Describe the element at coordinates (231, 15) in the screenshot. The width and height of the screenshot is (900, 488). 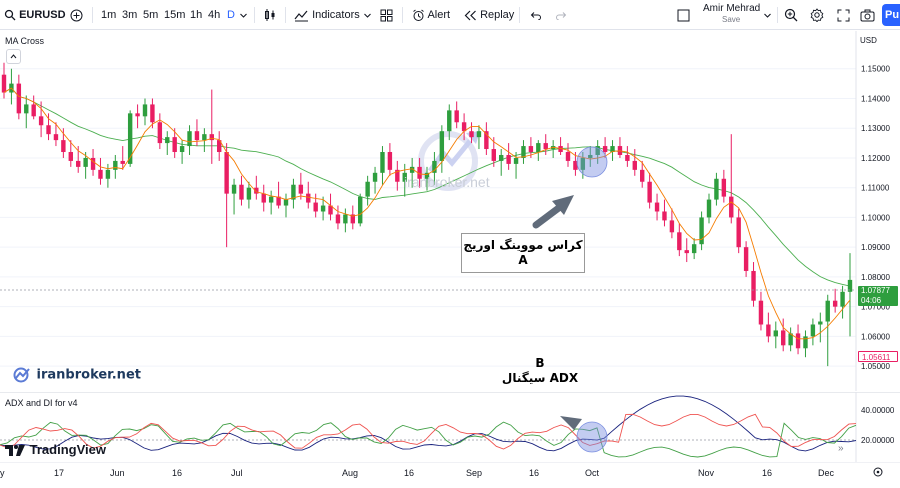
I see `interval-d: D` at that location.